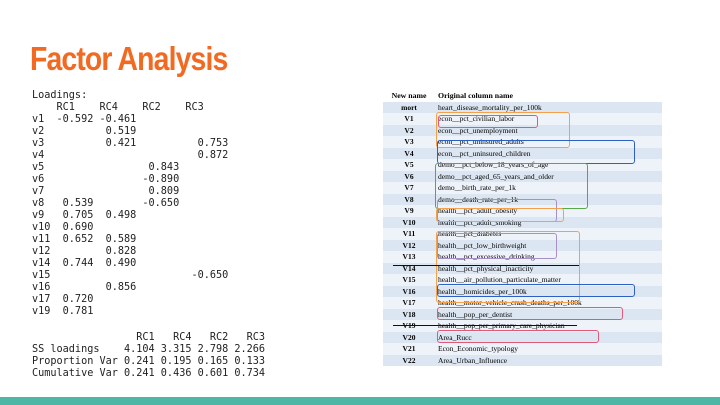 This screenshot has height=405, width=720. Describe the element at coordinates (409, 199) in the screenshot. I see `new-name-cell: V8` at that location.